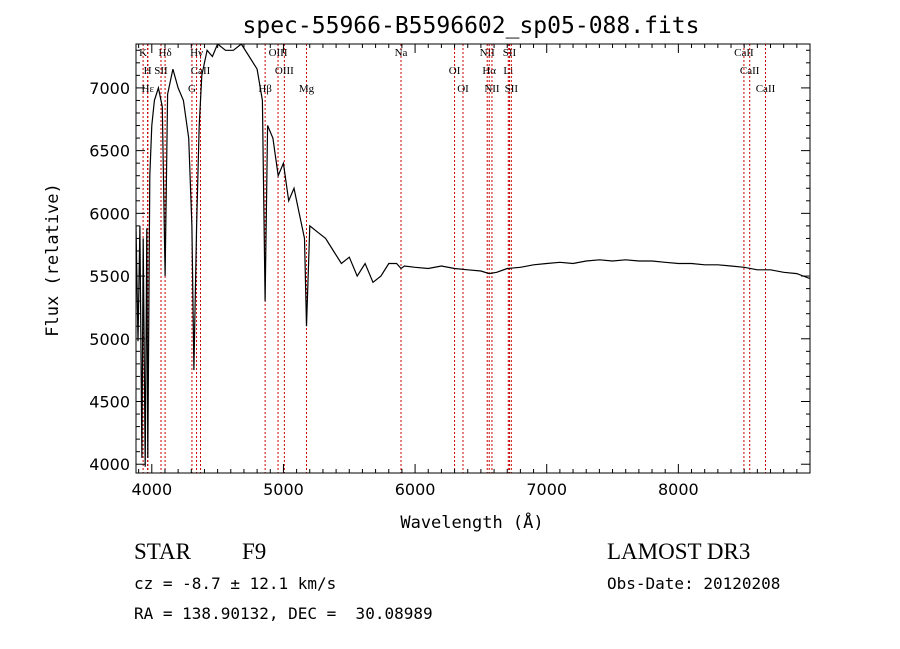 Image resolution: width=900 pixels, height=649 pixels. I want to click on observation-date: Obs-Date: 20120208, so click(694, 583).